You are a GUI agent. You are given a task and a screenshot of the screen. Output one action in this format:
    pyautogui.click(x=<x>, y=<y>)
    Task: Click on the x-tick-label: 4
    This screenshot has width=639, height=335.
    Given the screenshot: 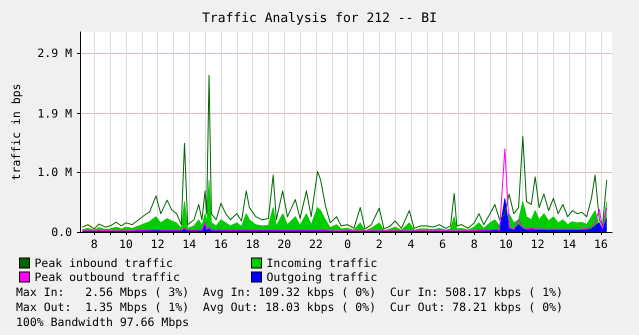 What is the action you would take?
    pyautogui.click(x=410, y=244)
    